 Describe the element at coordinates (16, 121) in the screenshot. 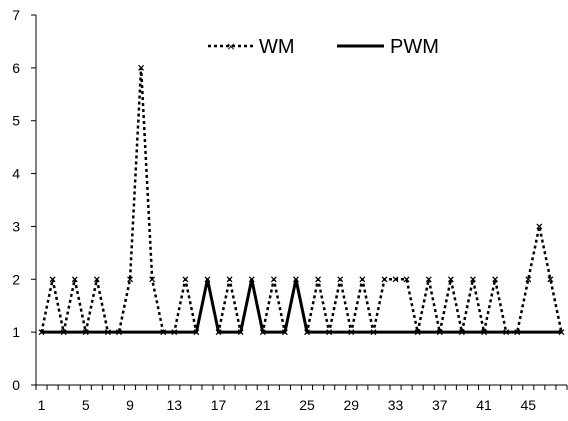

I see `y-tick-label: 5` at that location.